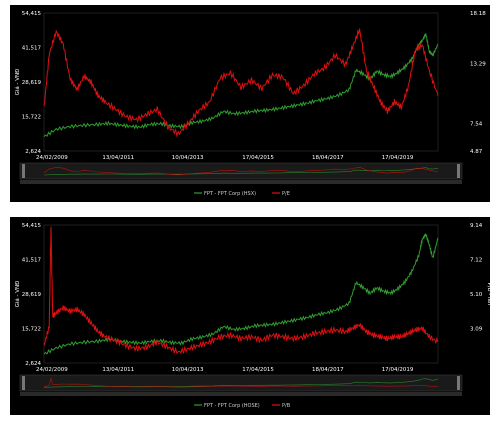  Describe the element at coordinates (230, 194) in the screenshot. I see `legend-label-price: FPT - FPT Corp (HSX)` at that location.